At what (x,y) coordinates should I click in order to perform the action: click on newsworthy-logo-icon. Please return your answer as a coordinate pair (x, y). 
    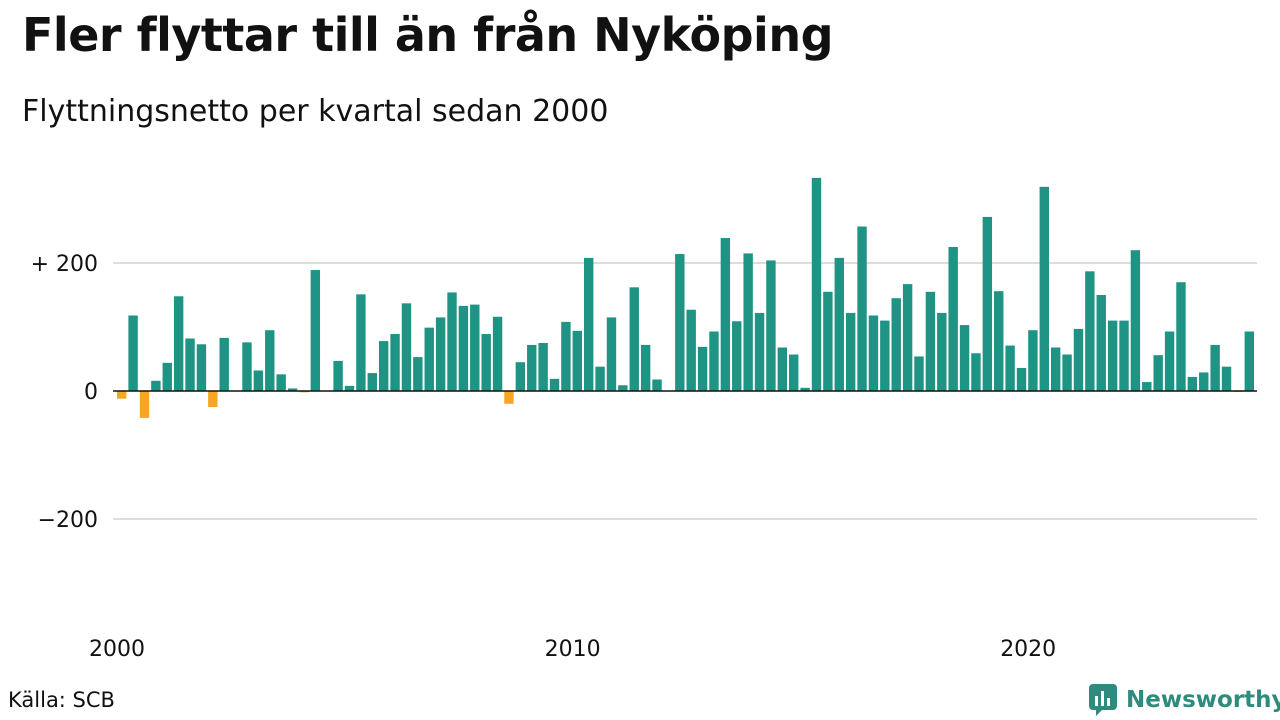
    Looking at the image, I should click on (1103, 700).